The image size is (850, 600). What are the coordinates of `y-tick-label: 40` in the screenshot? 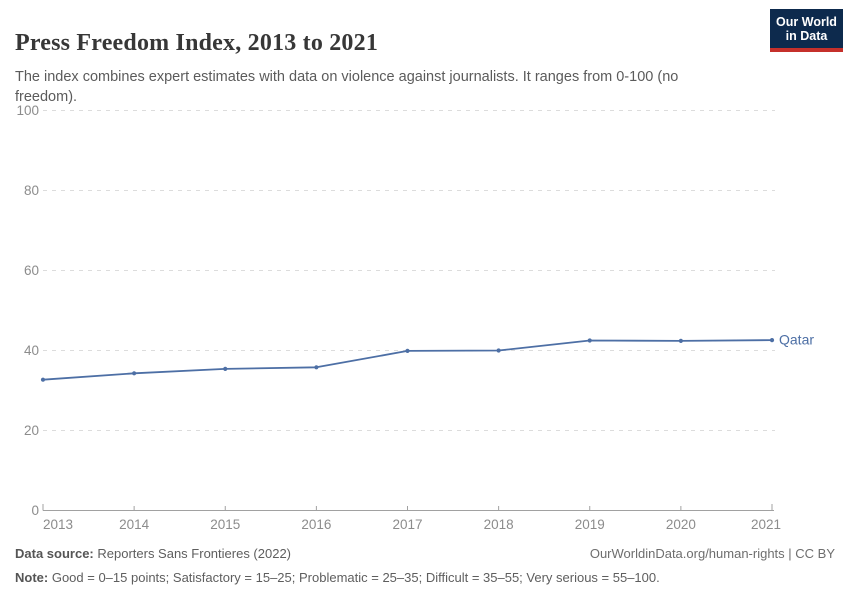 It's located at (31, 350).